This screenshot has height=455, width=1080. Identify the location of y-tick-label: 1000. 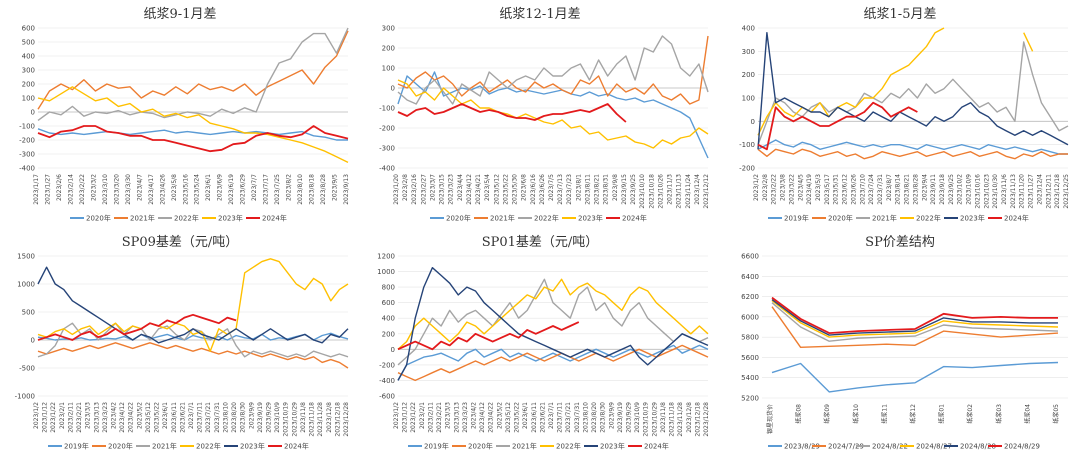
(26, 285).